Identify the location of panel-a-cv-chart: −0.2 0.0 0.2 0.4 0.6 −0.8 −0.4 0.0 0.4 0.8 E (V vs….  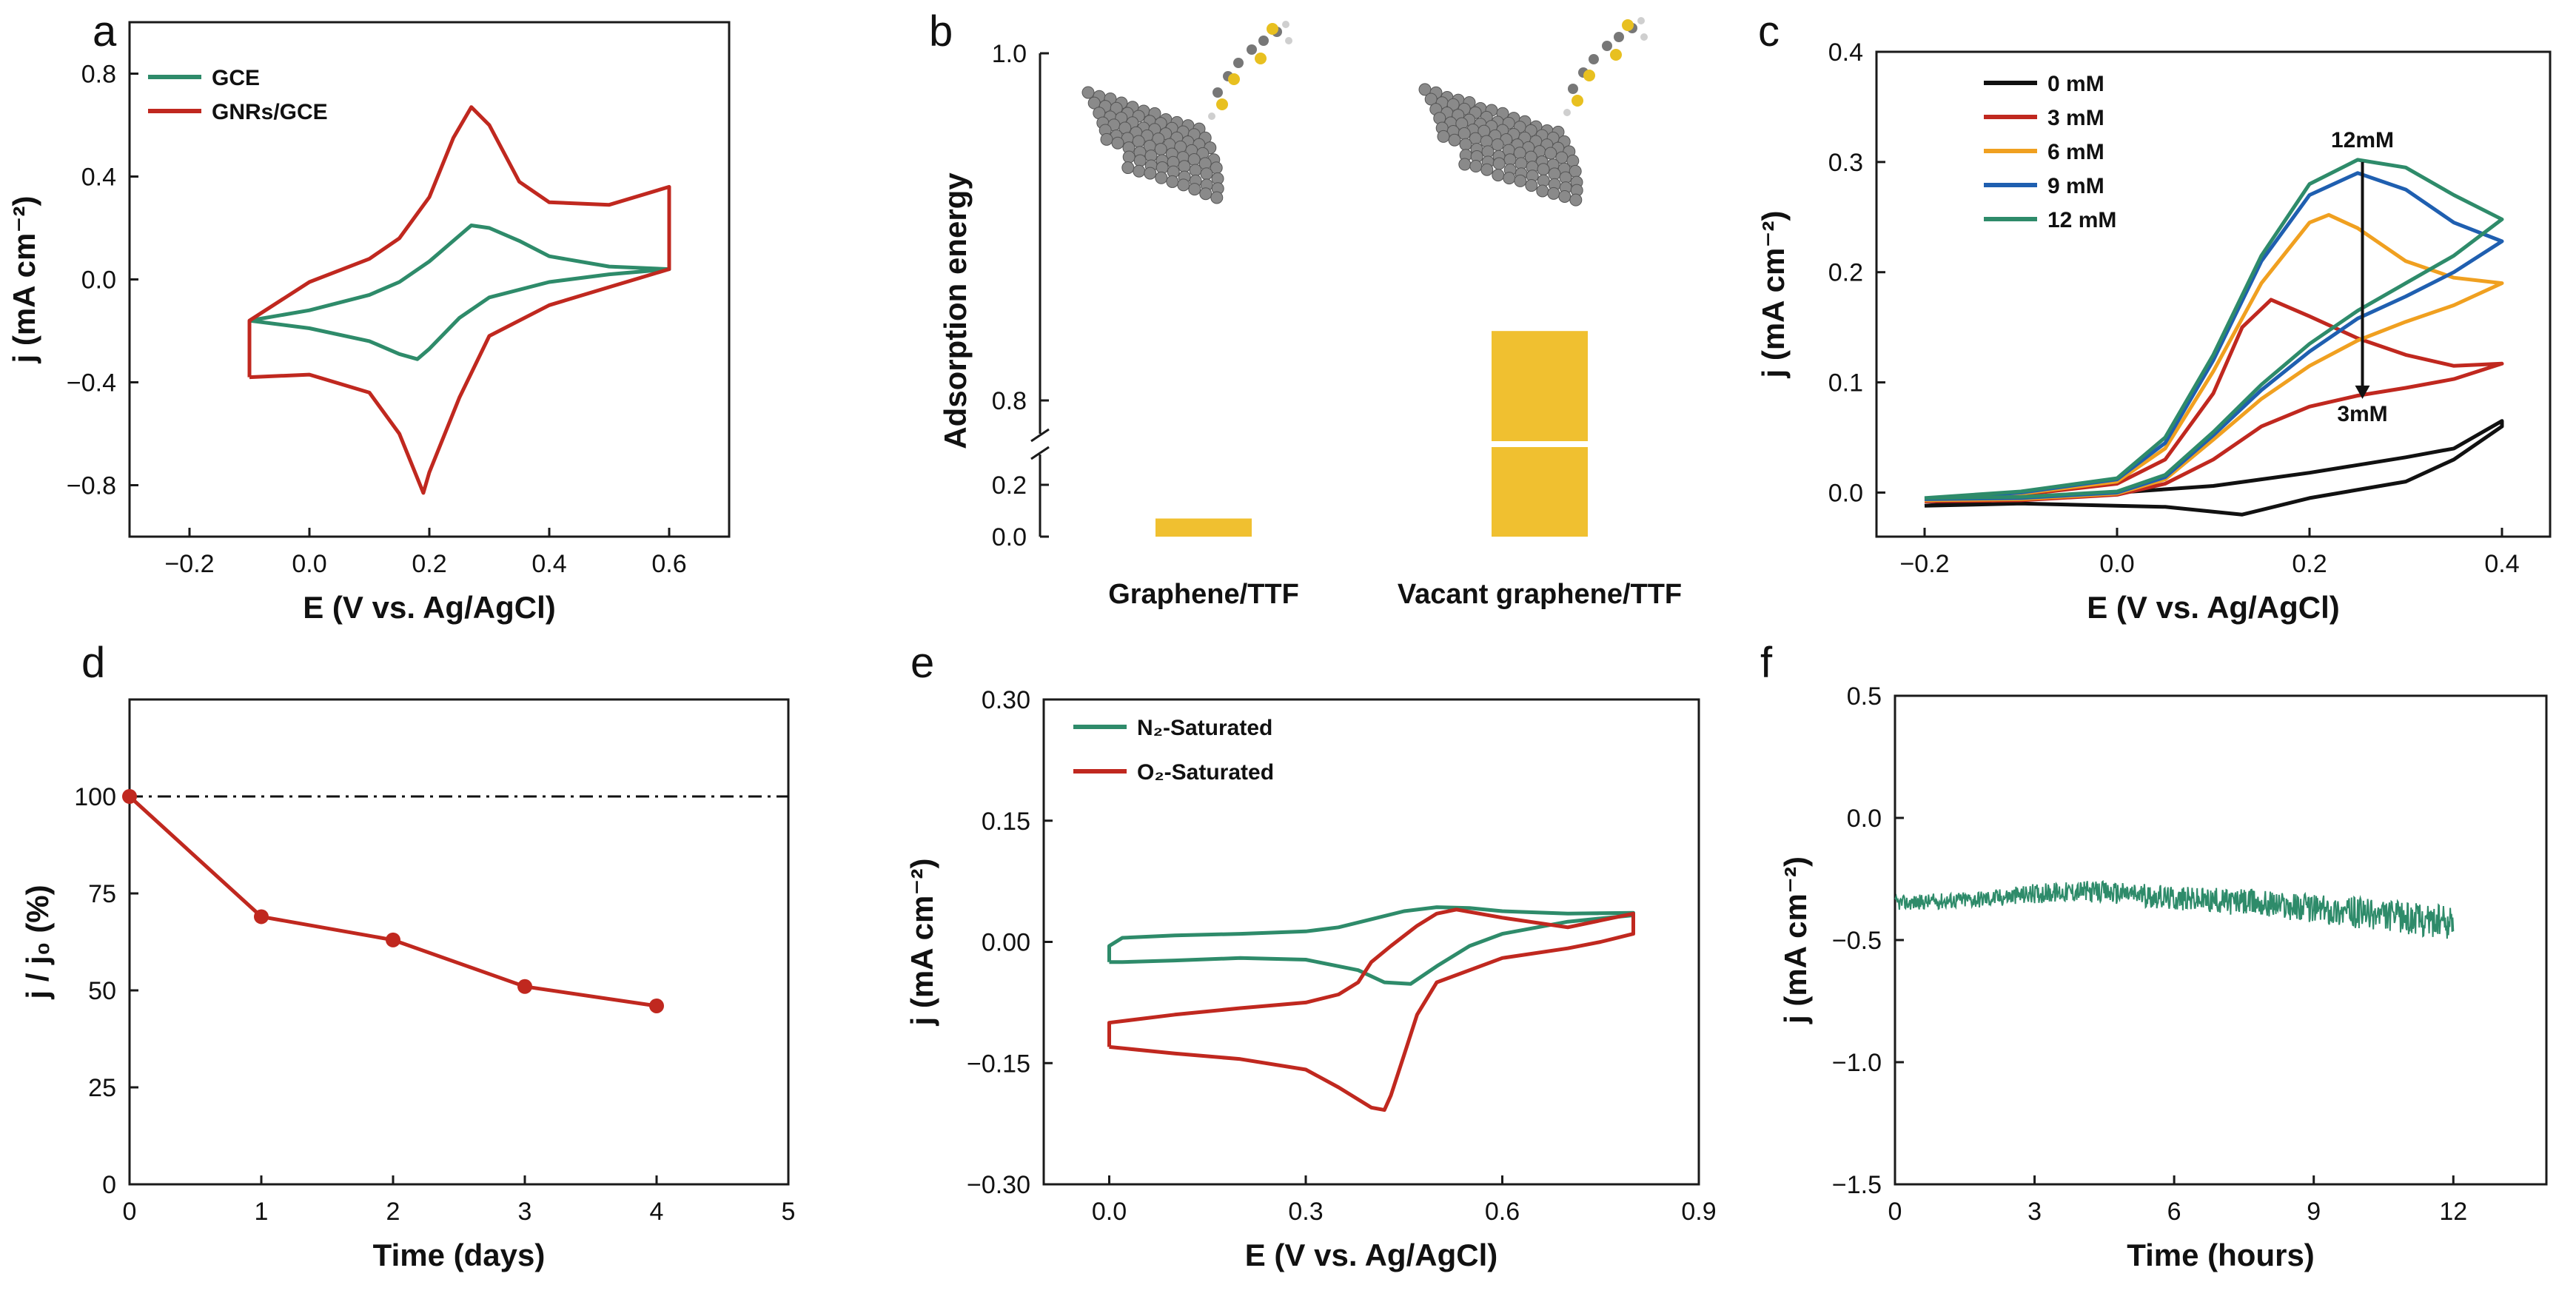
(369, 323).